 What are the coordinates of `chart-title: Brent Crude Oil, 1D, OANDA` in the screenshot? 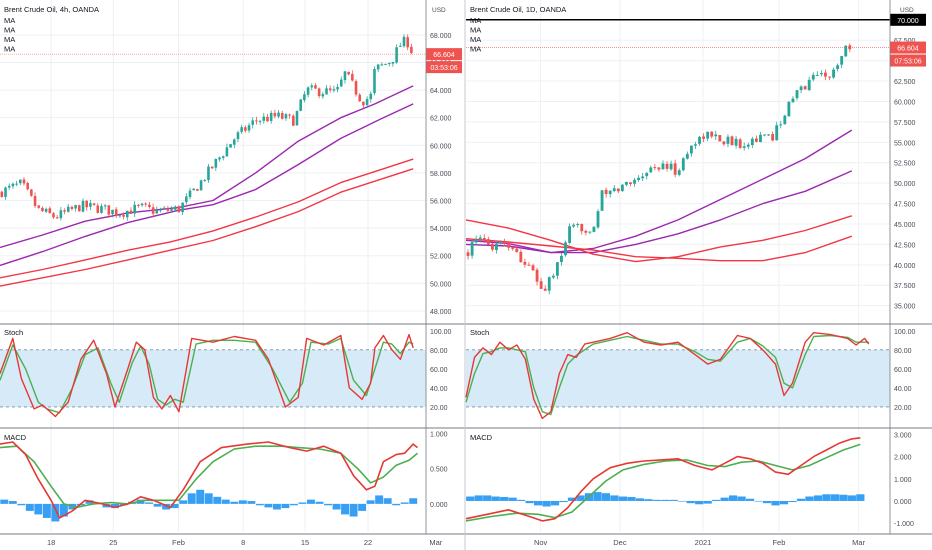 It's located at (518, 9).